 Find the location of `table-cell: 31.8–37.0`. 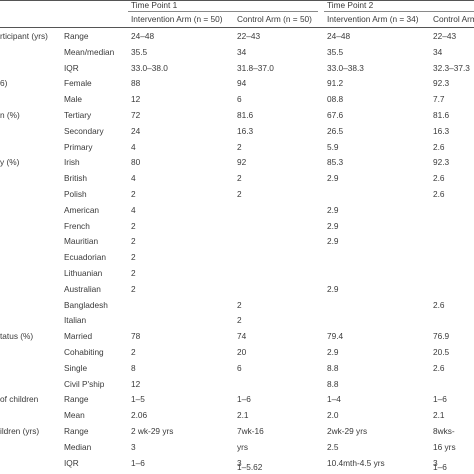

table-cell: 31.8–37.0 is located at coordinates (255, 67).